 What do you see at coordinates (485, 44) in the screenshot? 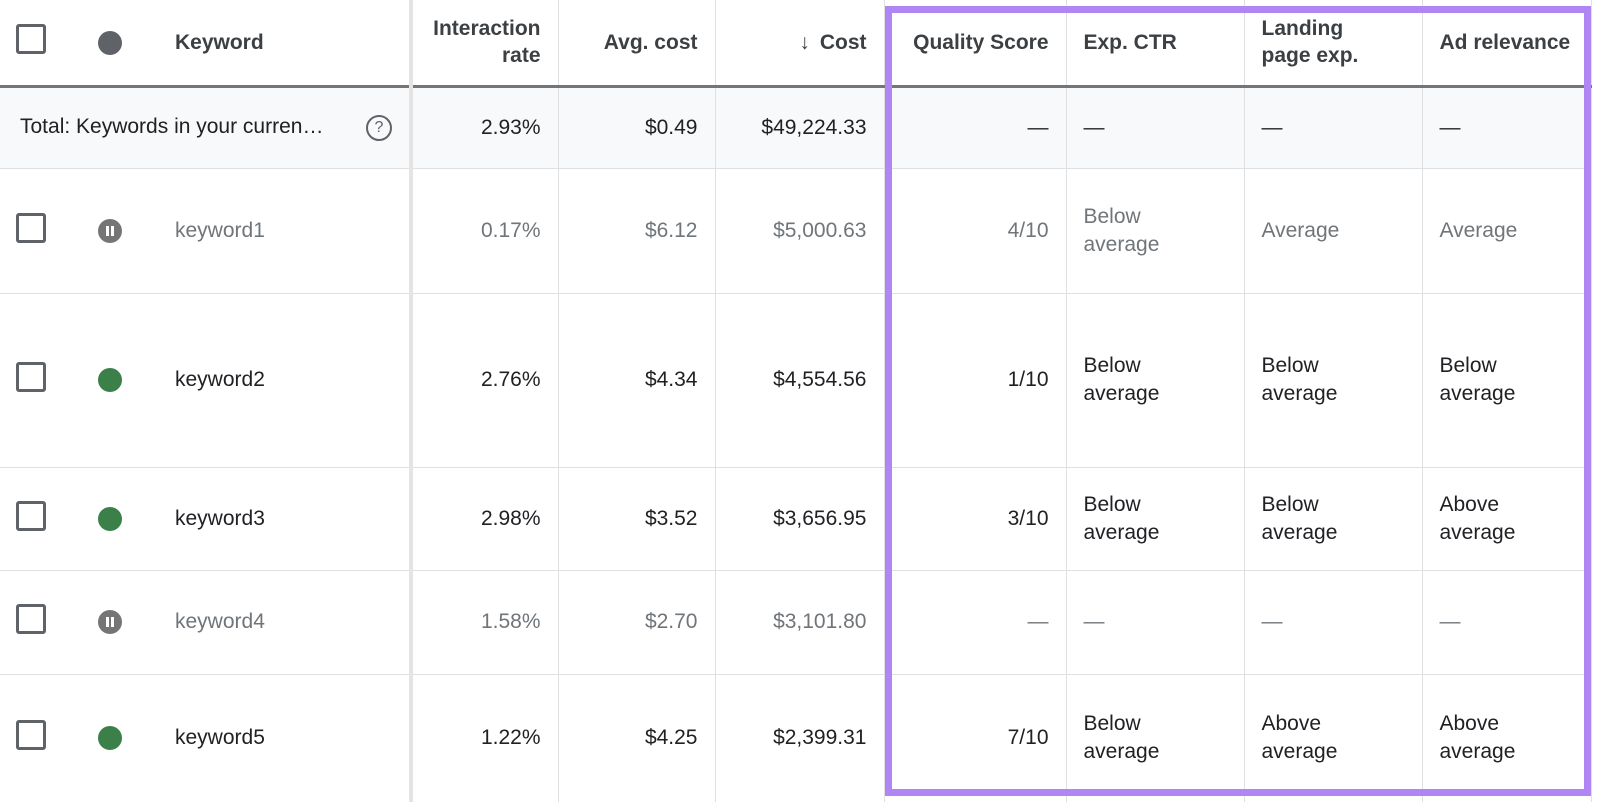
I see `column-header: Interaction rate` at bounding box center [485, 44].